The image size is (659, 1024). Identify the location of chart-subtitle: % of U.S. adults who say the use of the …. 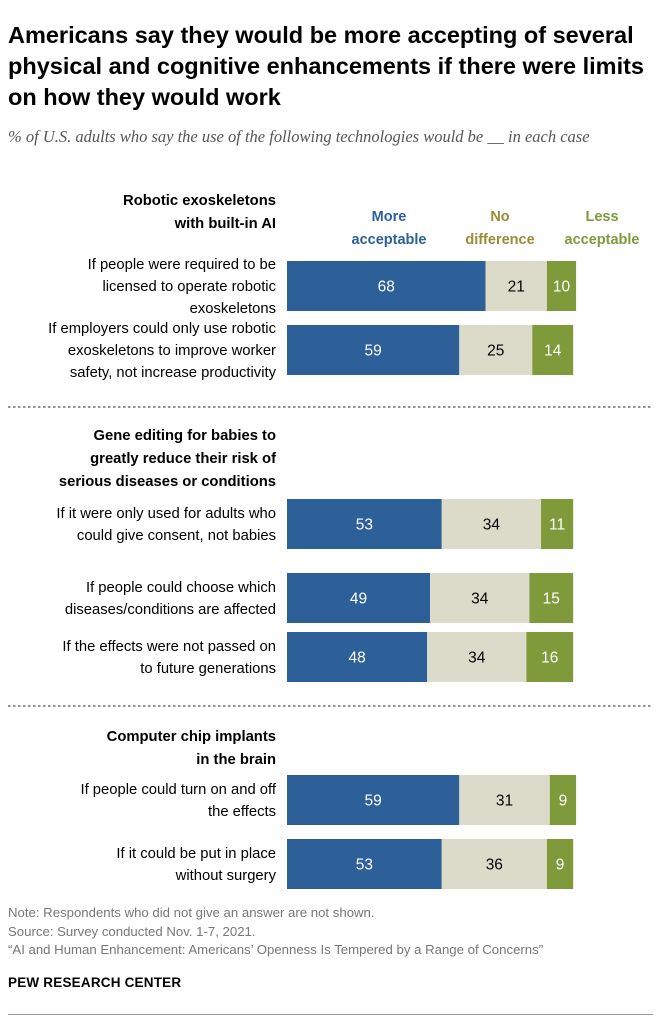
(299, 136).